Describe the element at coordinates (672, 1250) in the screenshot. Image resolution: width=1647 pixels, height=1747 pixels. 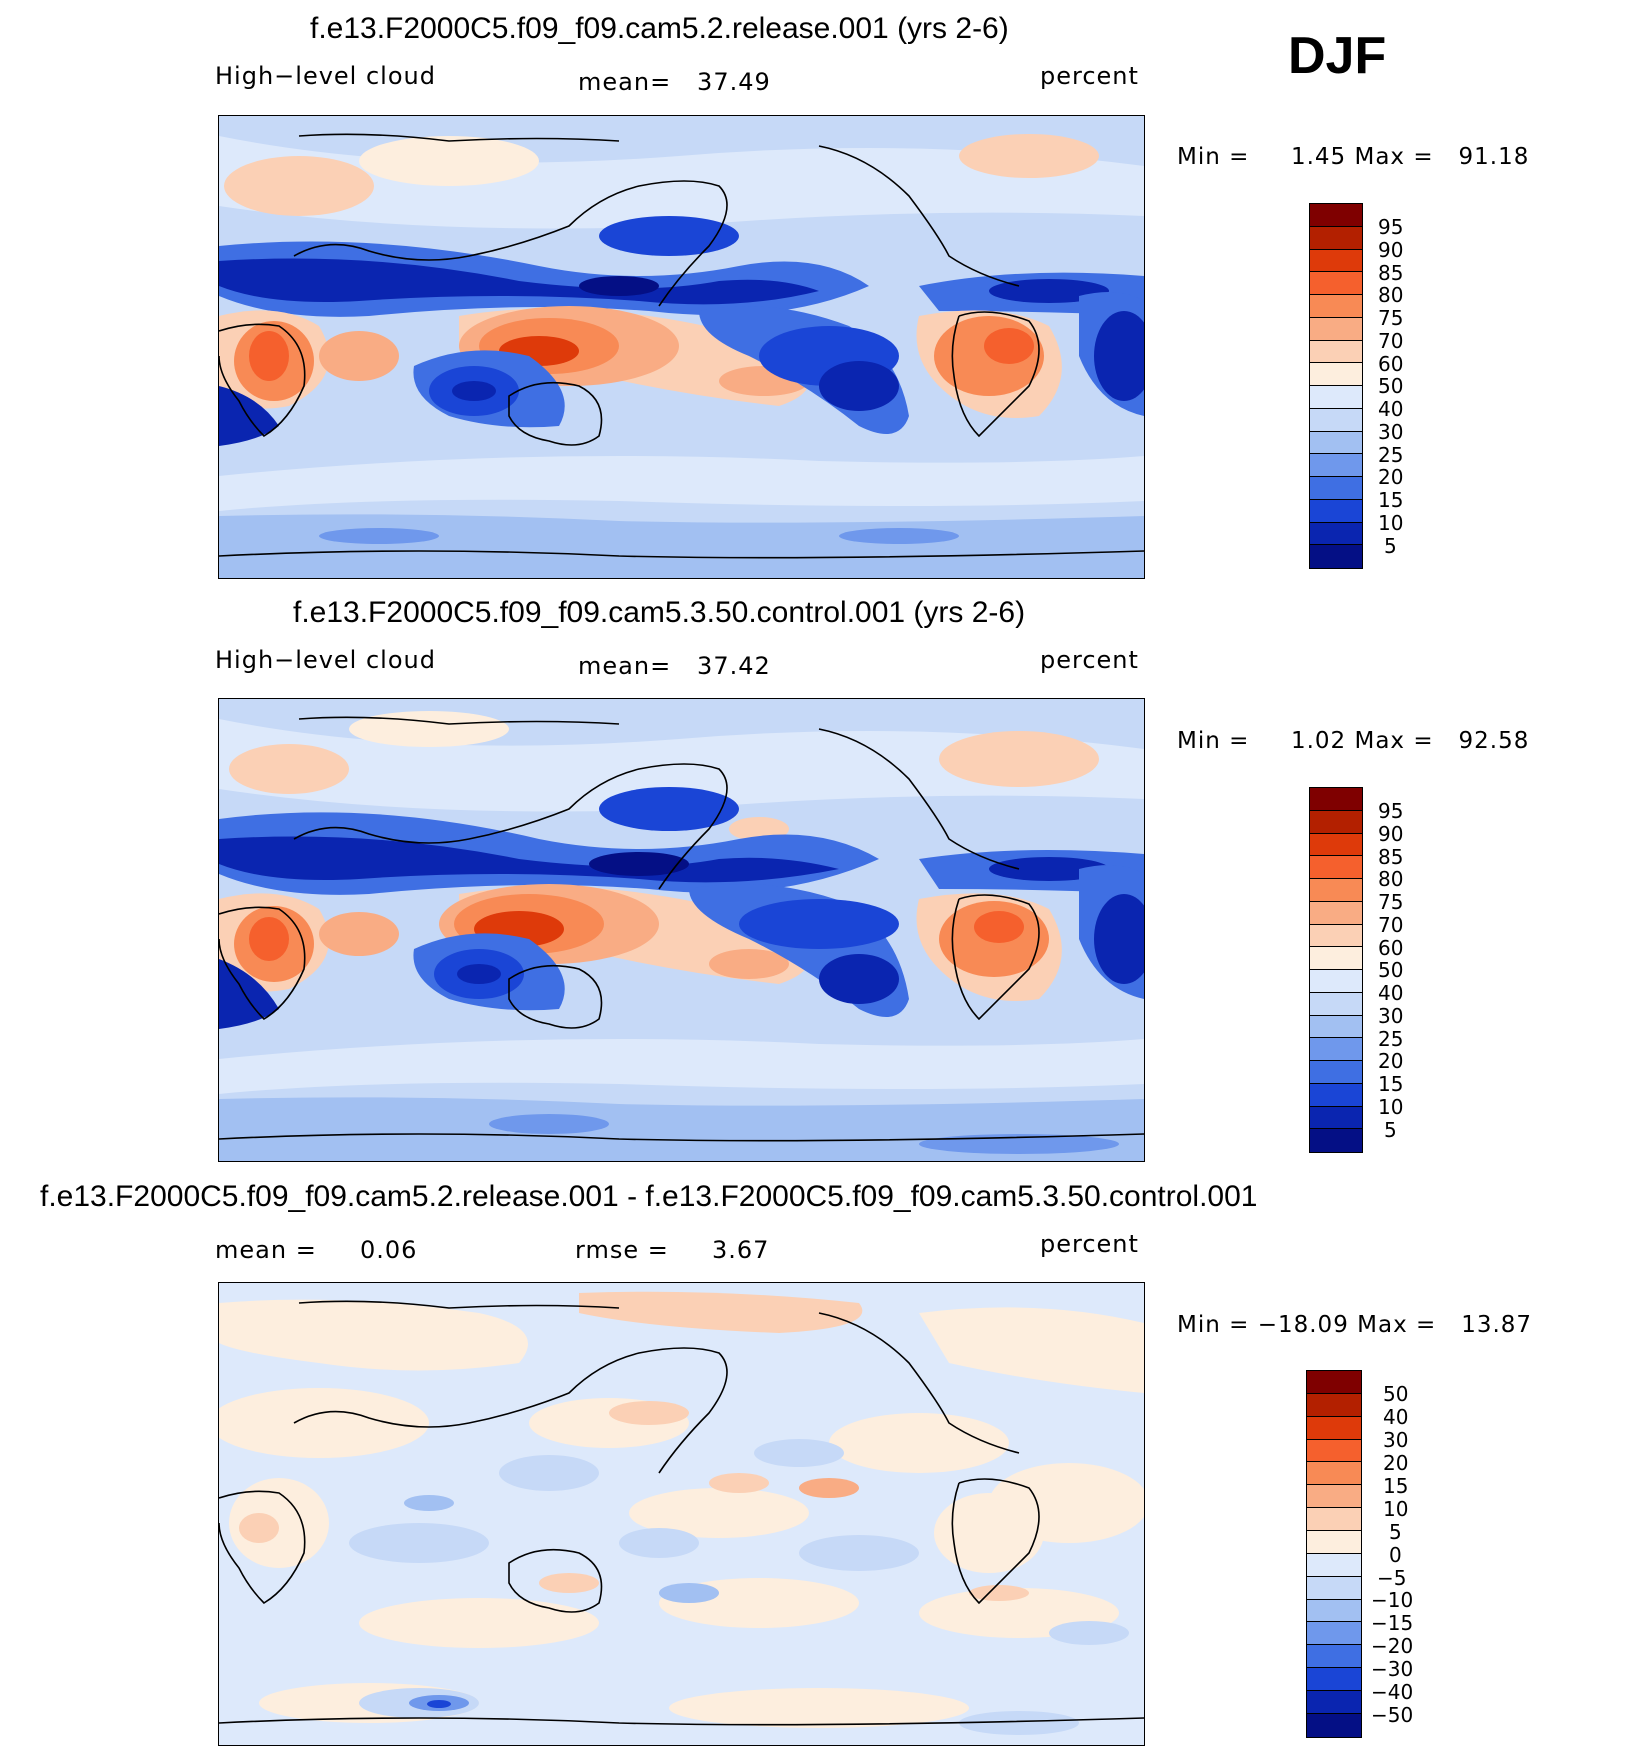
I see `panel-3-rmse-label: rmse = 3.67` at that location.